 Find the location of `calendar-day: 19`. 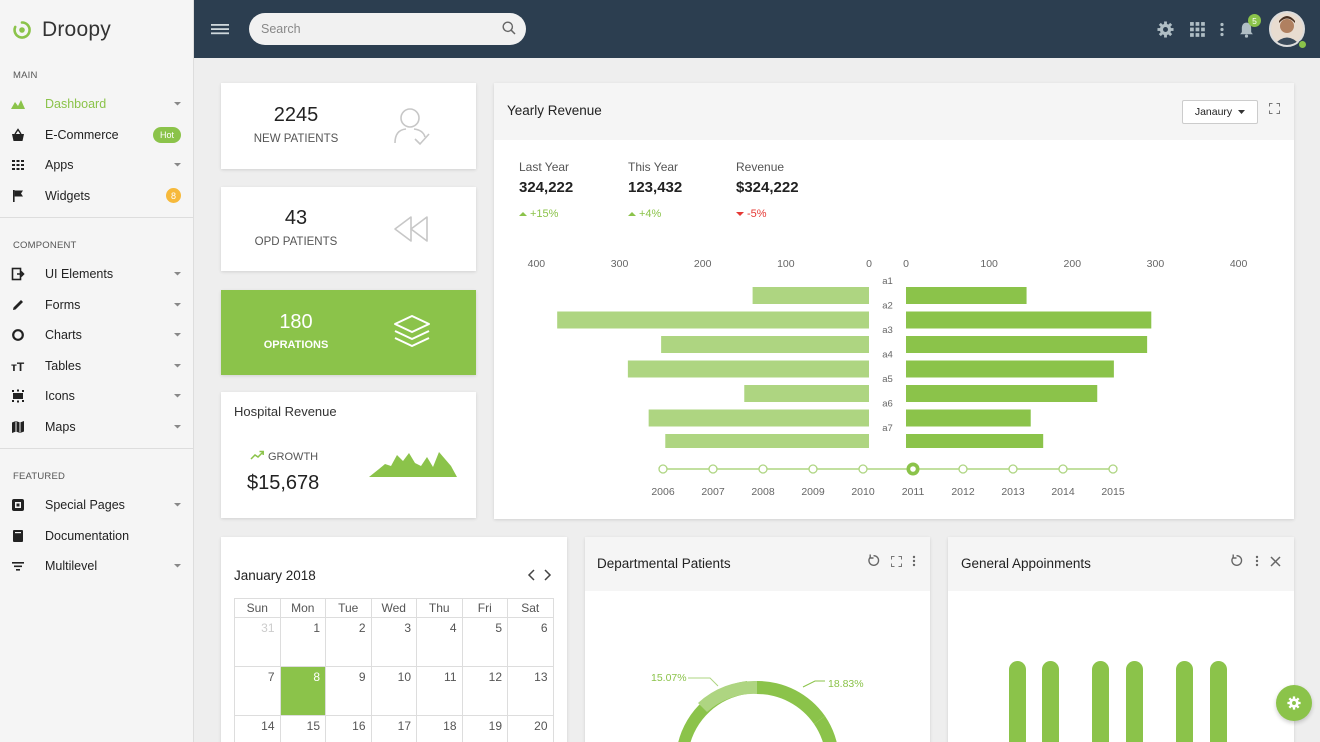

calendar-day: 19 is located at coordinates (484, 728).